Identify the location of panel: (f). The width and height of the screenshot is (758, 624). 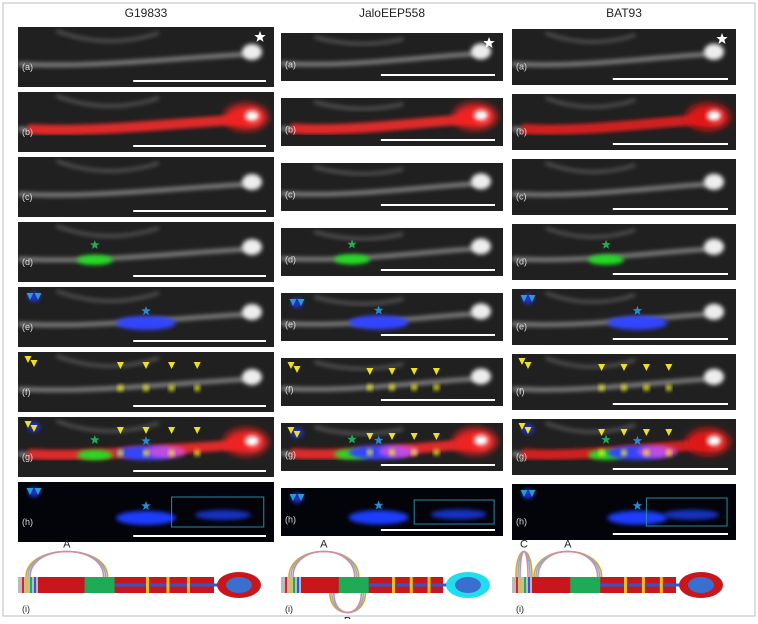
(146, 382).